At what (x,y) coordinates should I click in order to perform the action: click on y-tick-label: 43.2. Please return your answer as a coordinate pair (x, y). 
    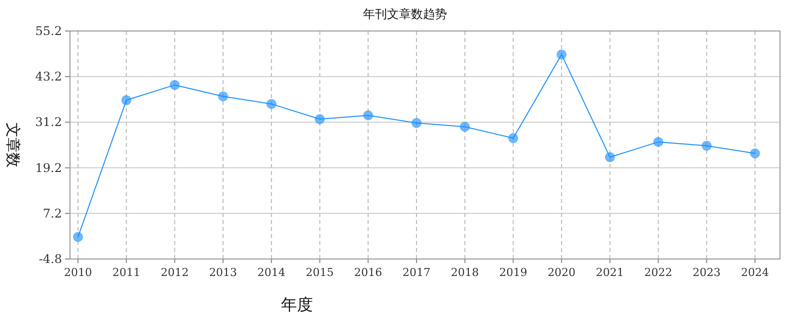
    Looking at the image, I should click on (48, 77).